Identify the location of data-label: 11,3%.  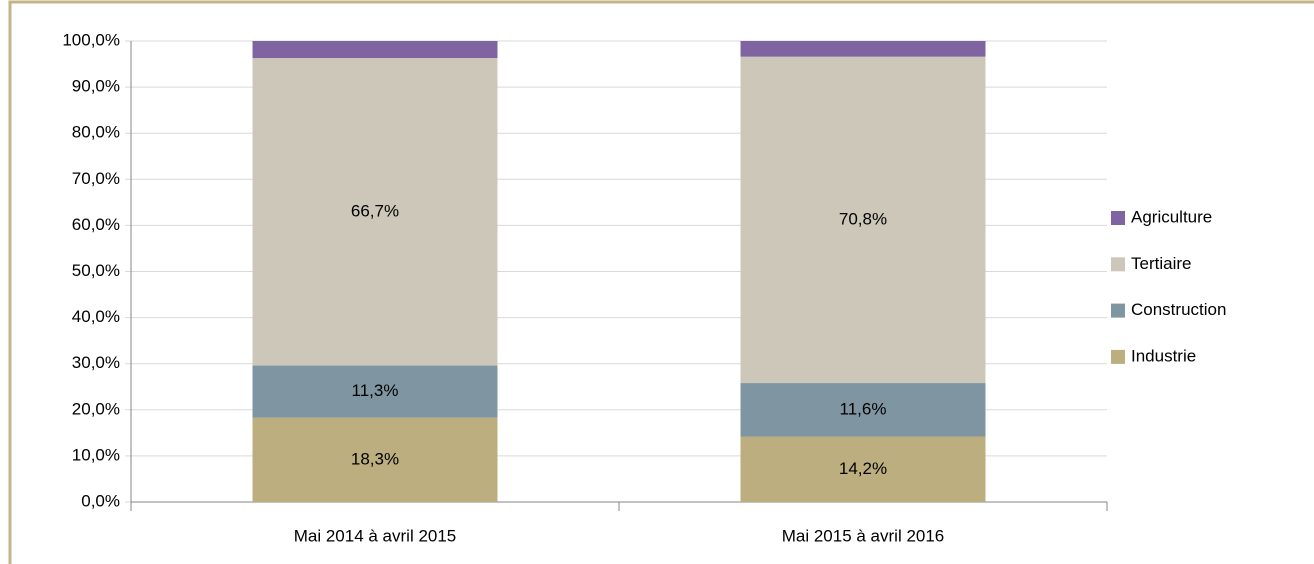
(375, 390).